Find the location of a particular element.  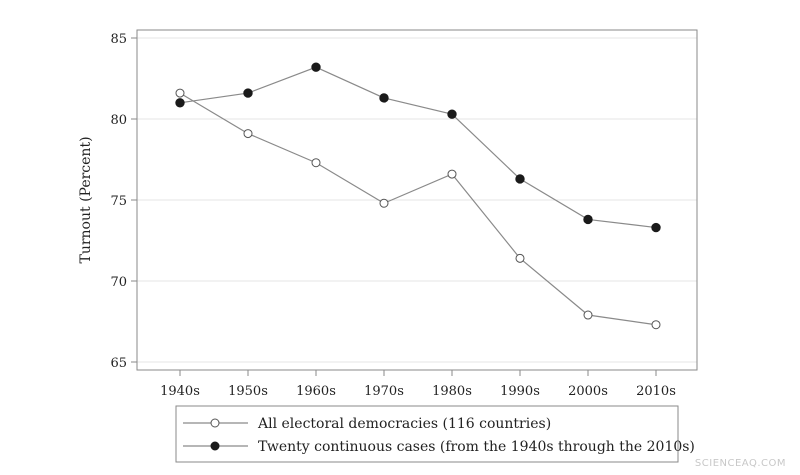

y-tick-label: 75 is located at coordinates (118, 201).